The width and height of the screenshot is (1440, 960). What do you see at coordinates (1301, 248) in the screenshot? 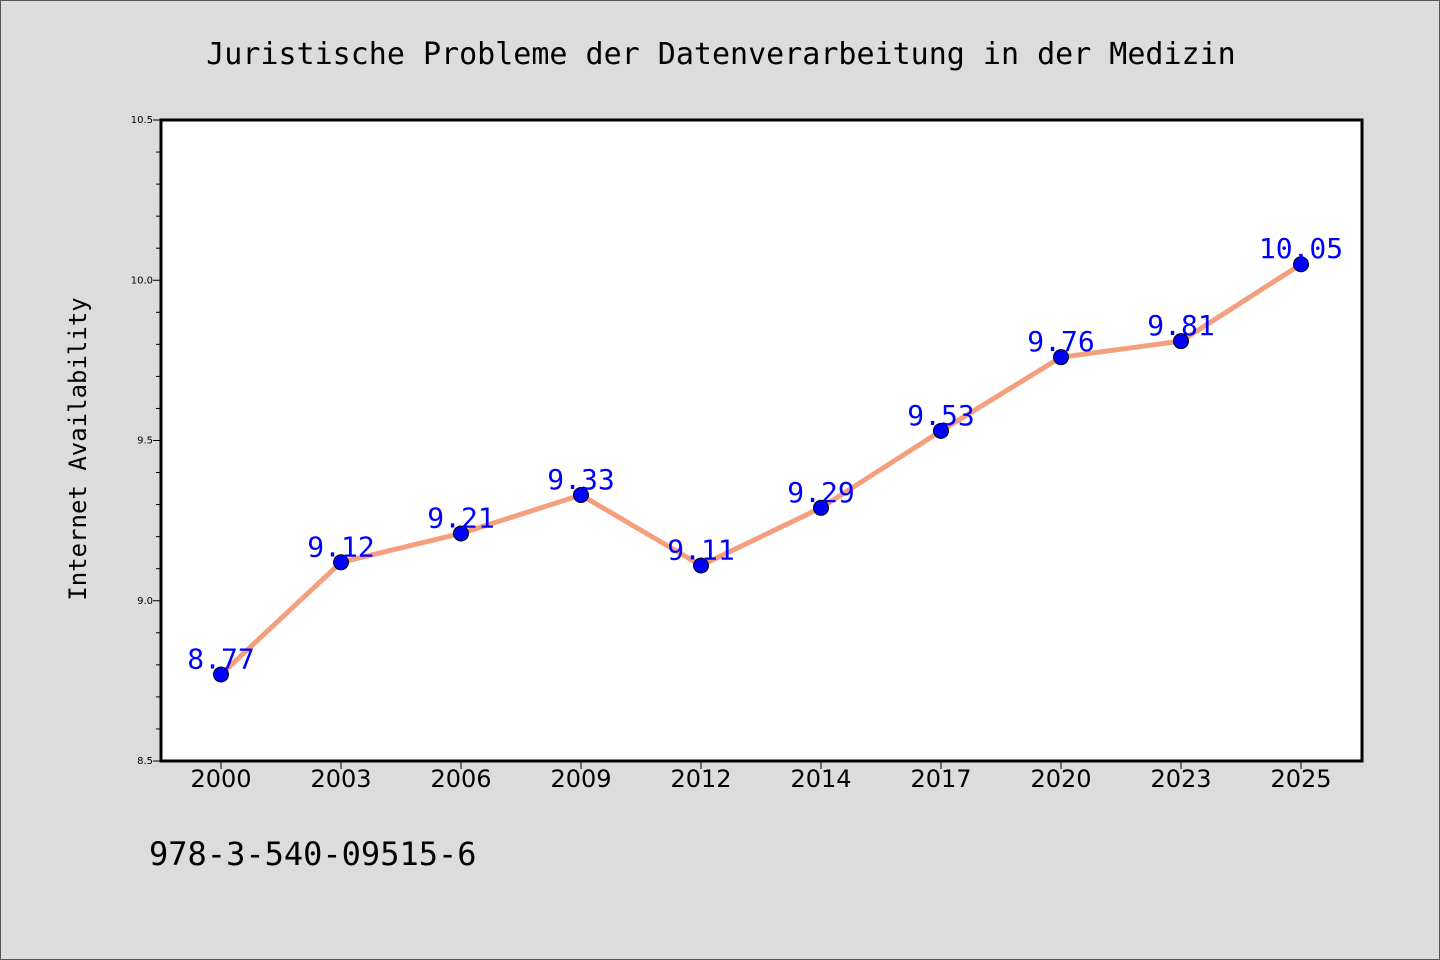
I see `data-label: 10.05` at bounding box center [1301, 248].